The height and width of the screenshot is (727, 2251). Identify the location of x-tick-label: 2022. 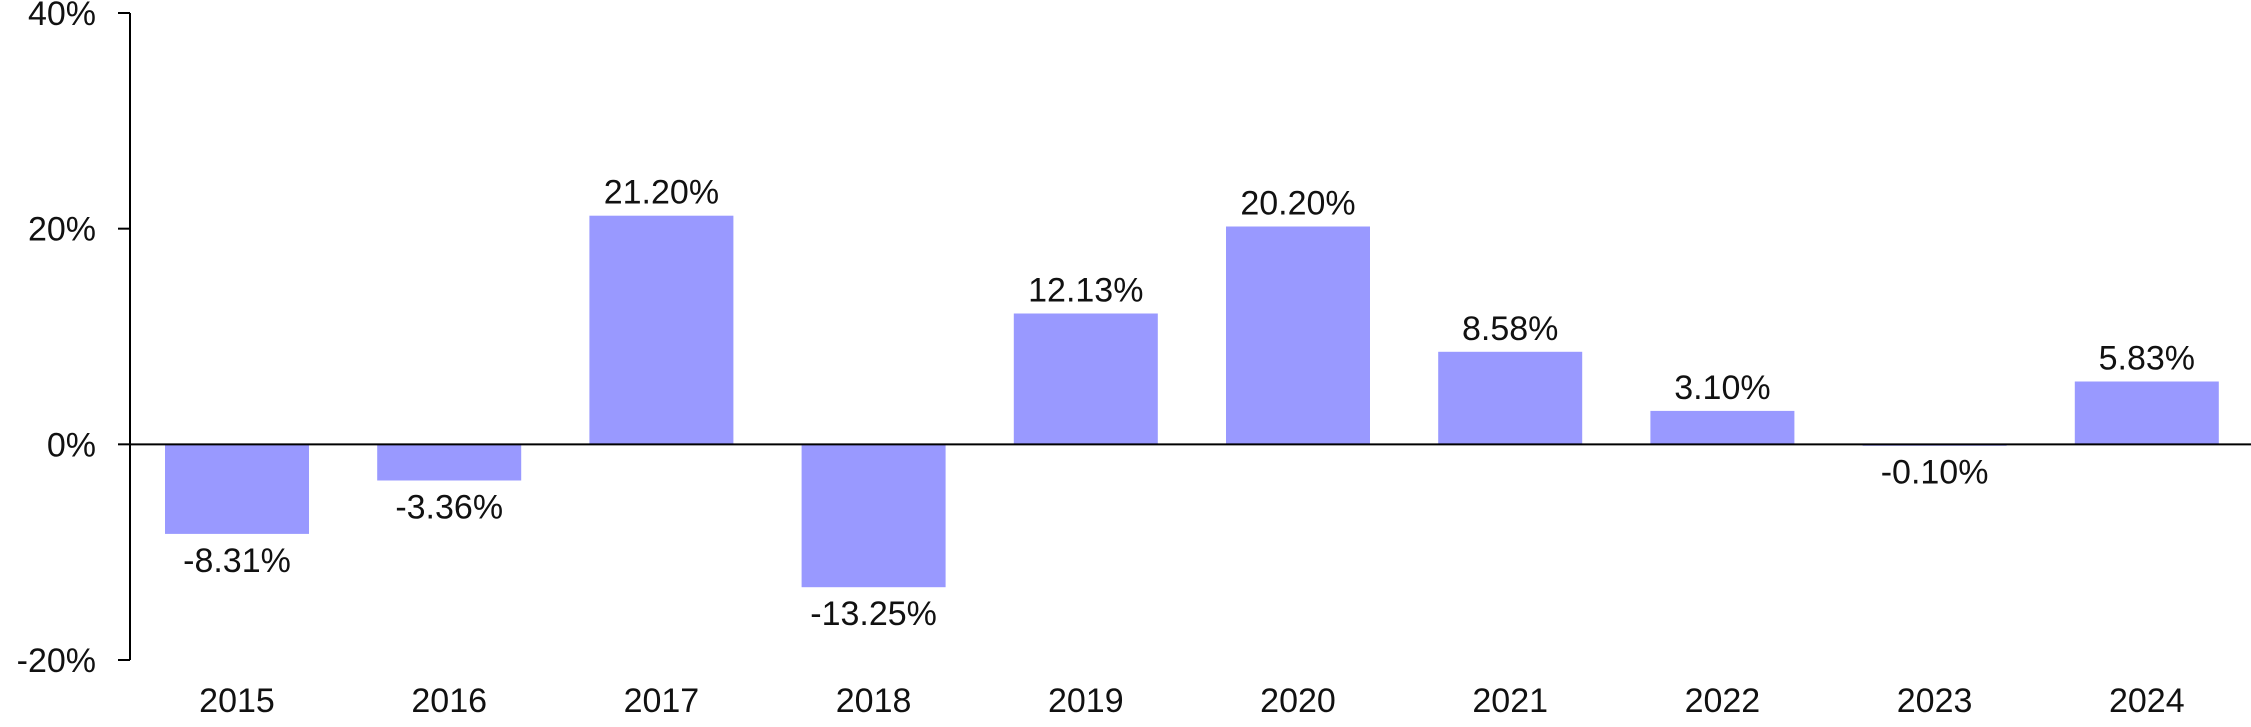
(1723, 701).